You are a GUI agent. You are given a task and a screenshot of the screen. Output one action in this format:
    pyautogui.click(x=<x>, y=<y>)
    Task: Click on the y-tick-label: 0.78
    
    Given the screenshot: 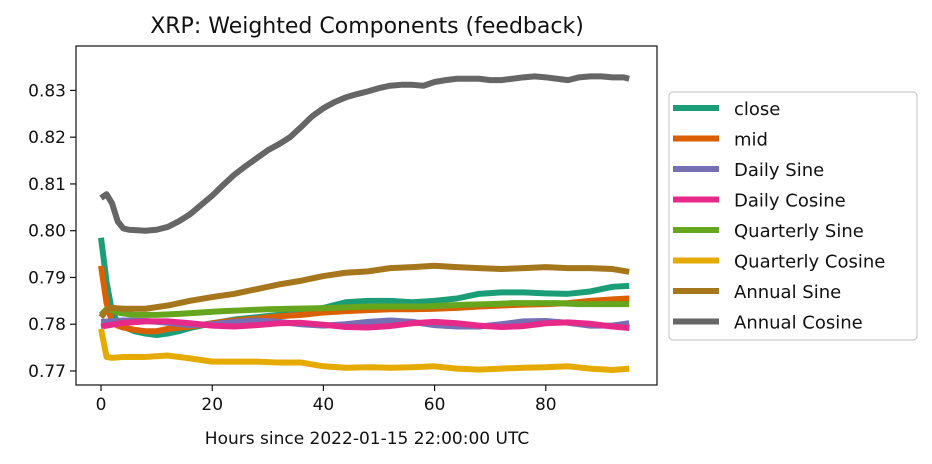 What is the action you would take?
    pyautogui.click(x=47, y=325)
    